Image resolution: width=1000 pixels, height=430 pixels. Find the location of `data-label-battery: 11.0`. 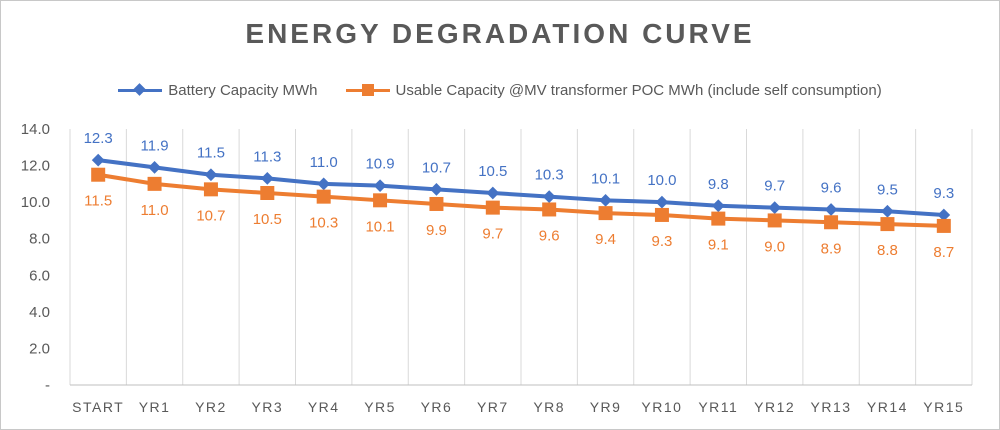

data-label-battery: 11.0 is located at coordinates (324, 162).